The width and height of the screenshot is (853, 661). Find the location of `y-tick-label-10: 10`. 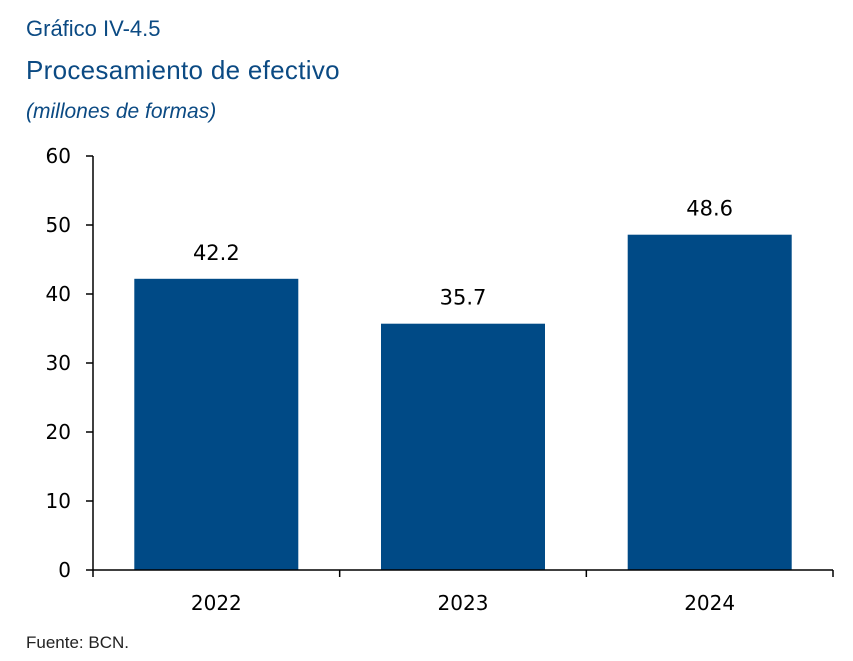

y-tick-label-10: 10 is located at coordinates (58, 501).